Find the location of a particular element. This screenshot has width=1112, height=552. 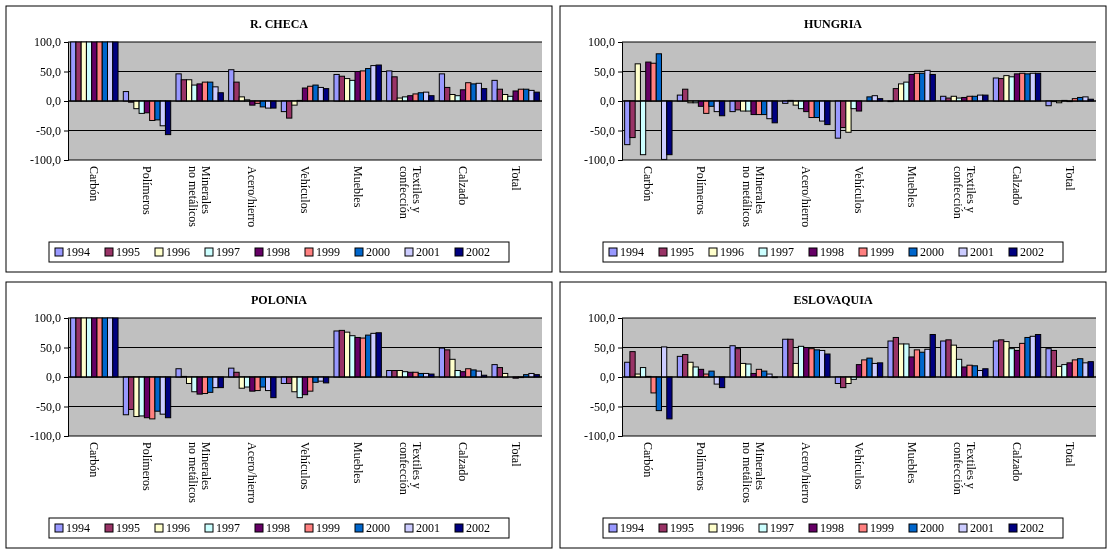

chart-title: ESLOVAQUIA is located at coordinates (833, 300).